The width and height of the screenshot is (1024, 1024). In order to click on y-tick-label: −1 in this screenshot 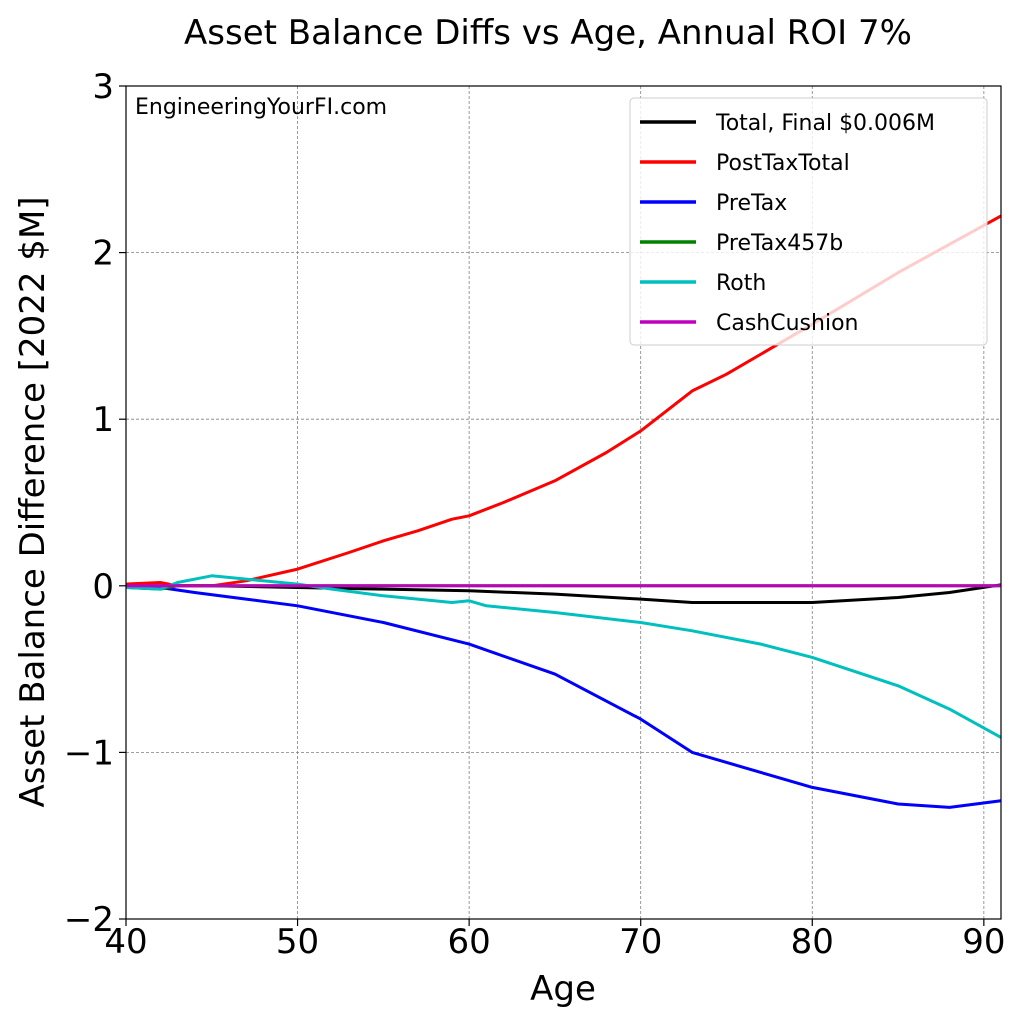, I will do `click(89, 753)`.